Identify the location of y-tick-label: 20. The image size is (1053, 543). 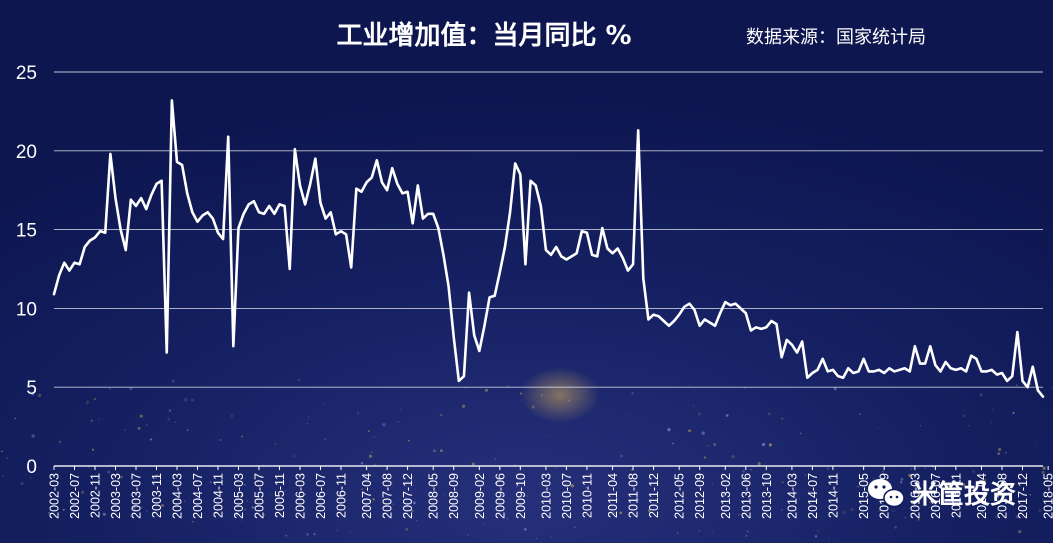
(26, 152).